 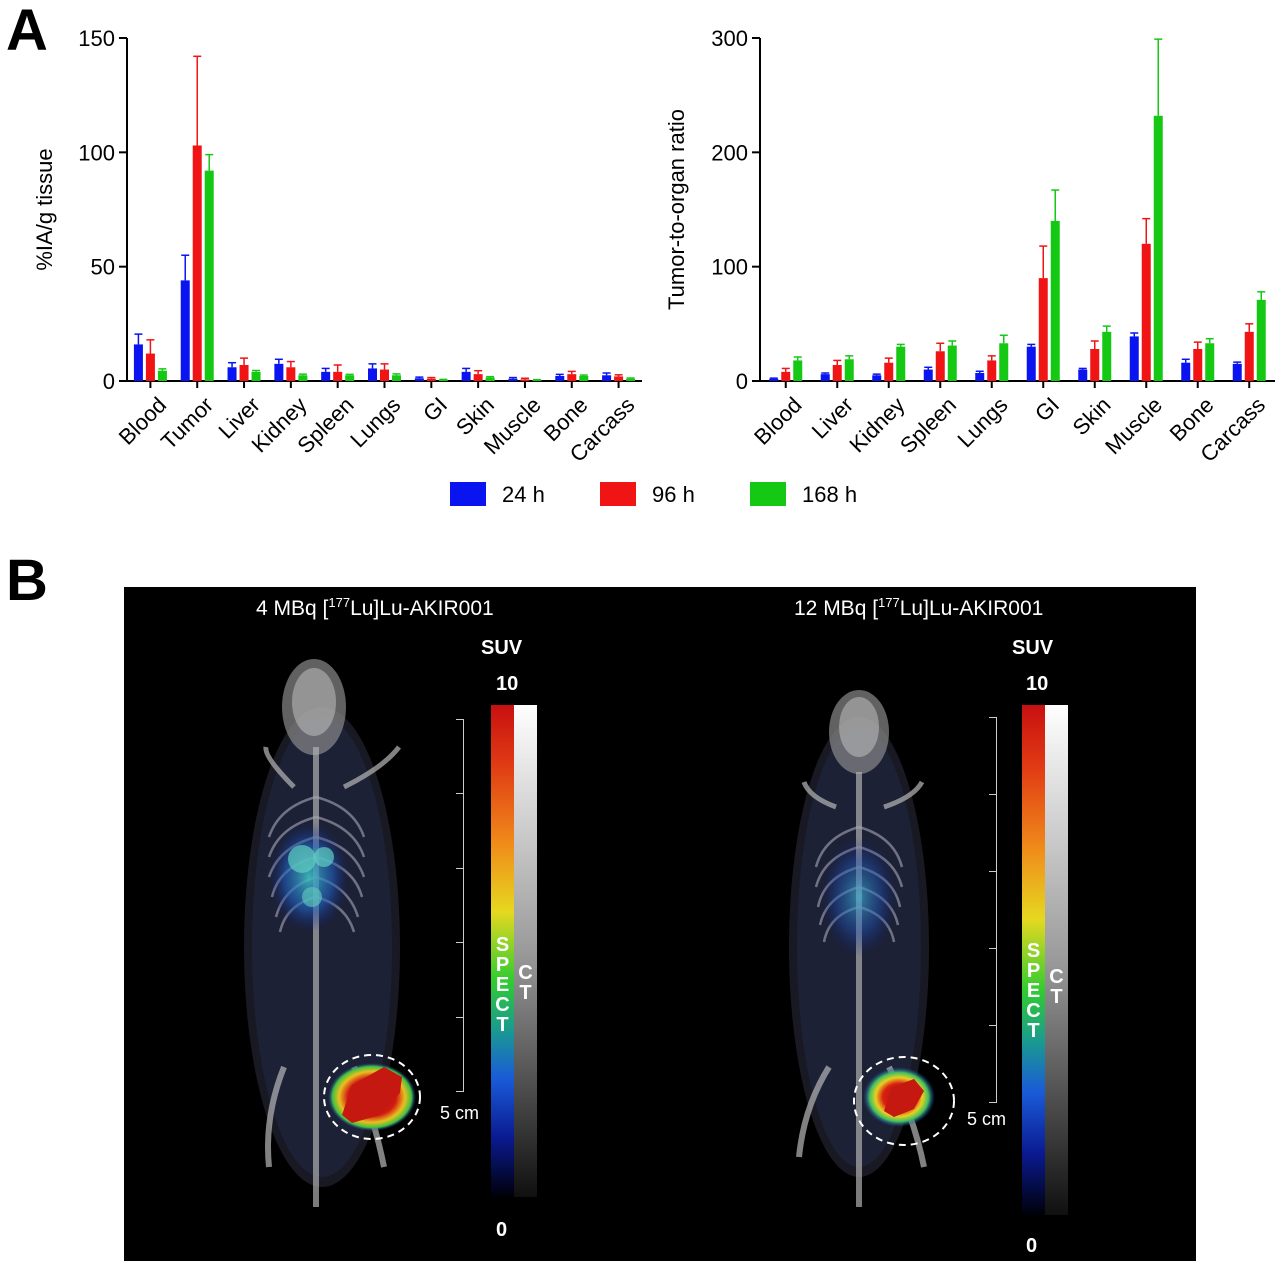 What do you see at coordinates (1047, 409) in the screenshot?
I see `chart-1-x-tick-label: GI` at bounding box center [1047, 409].